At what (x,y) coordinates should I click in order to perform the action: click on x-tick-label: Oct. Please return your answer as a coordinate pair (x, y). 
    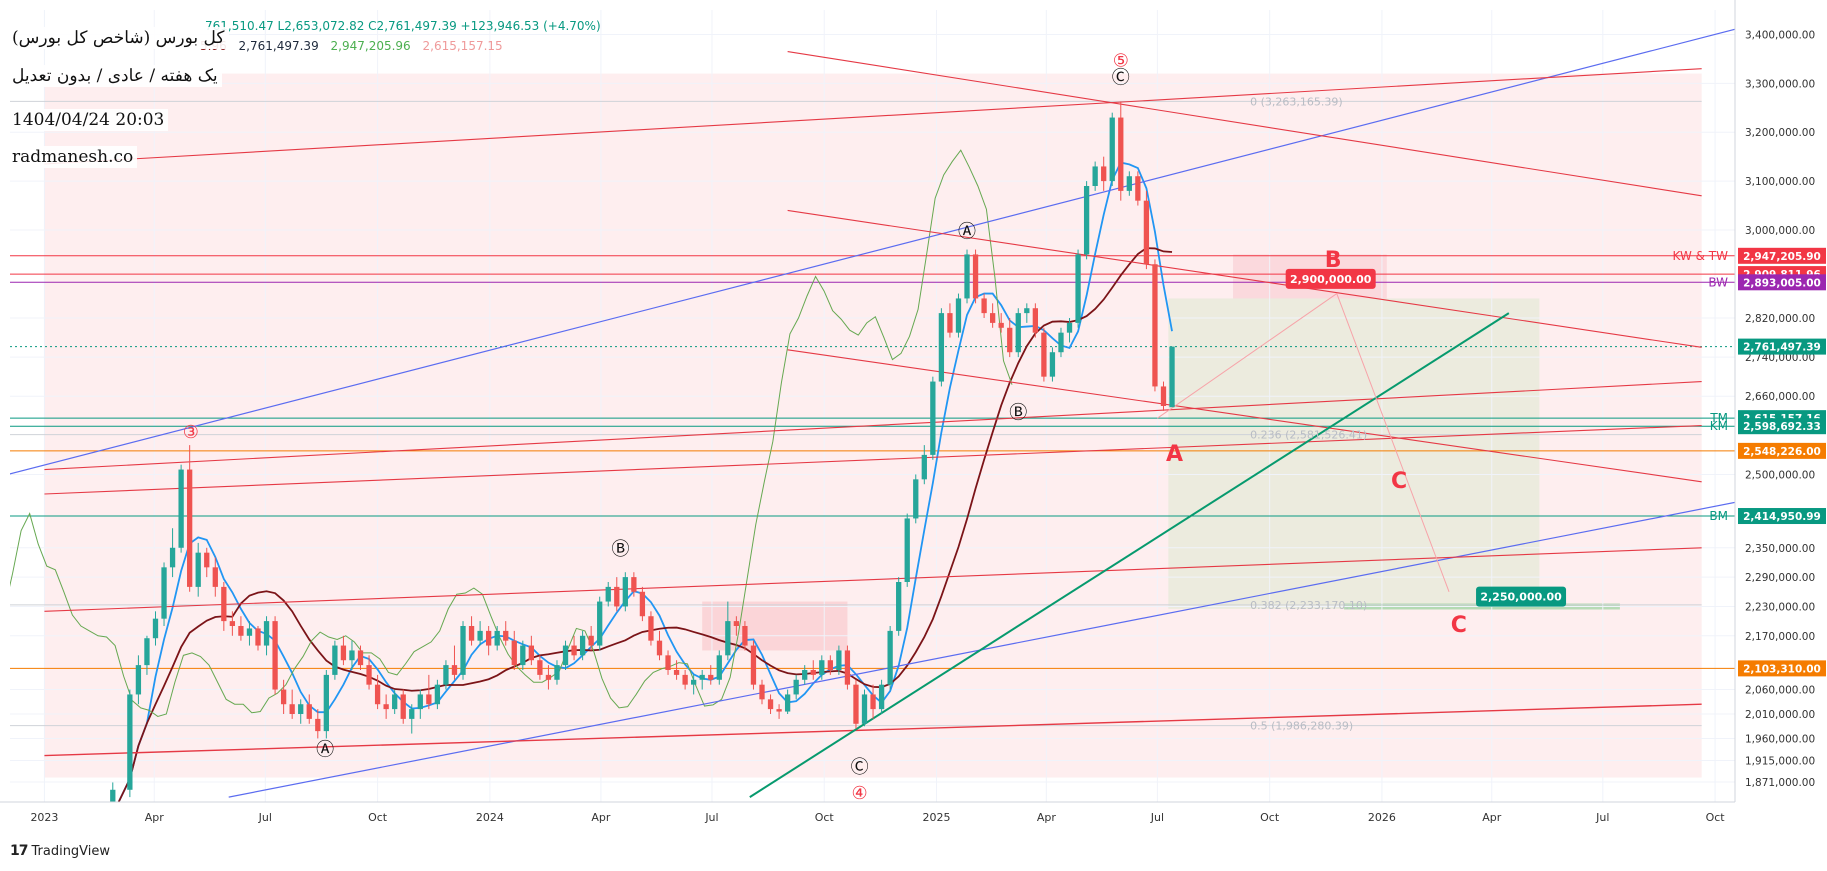
    Looking at the image, I should click on (1270, 817).